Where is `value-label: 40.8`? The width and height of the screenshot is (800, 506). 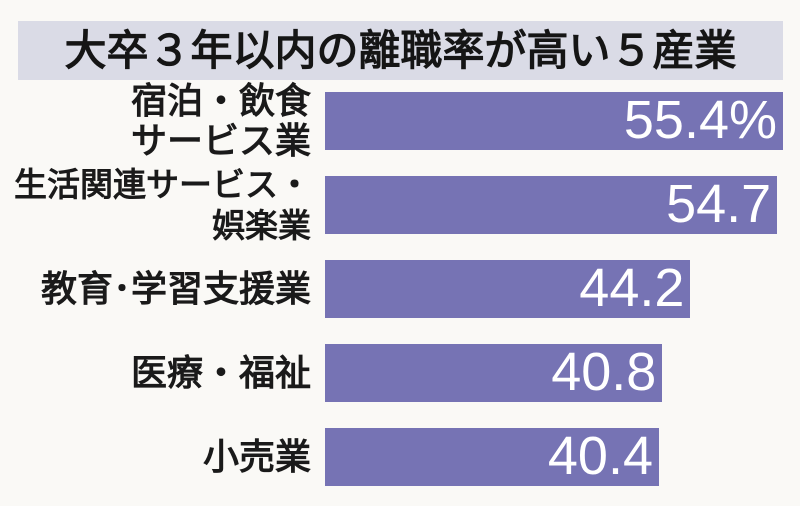
value-label: 40.8 is located at coordinates (604, 372).